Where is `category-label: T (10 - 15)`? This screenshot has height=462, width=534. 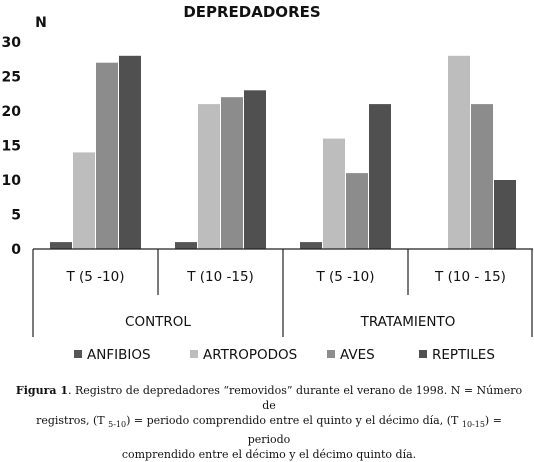
category-label: T (10 - 15) is located at coordinates (470, 277).